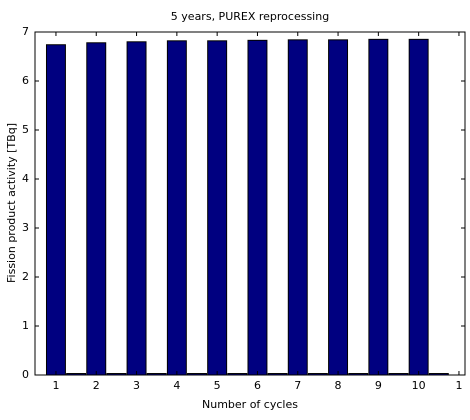 The width and height of the screenshot is (470, 420). What do you see at coordinates (96, 385) in the screenshot?
I see `x-tick-label: 2` at bounding box center [96, 385].